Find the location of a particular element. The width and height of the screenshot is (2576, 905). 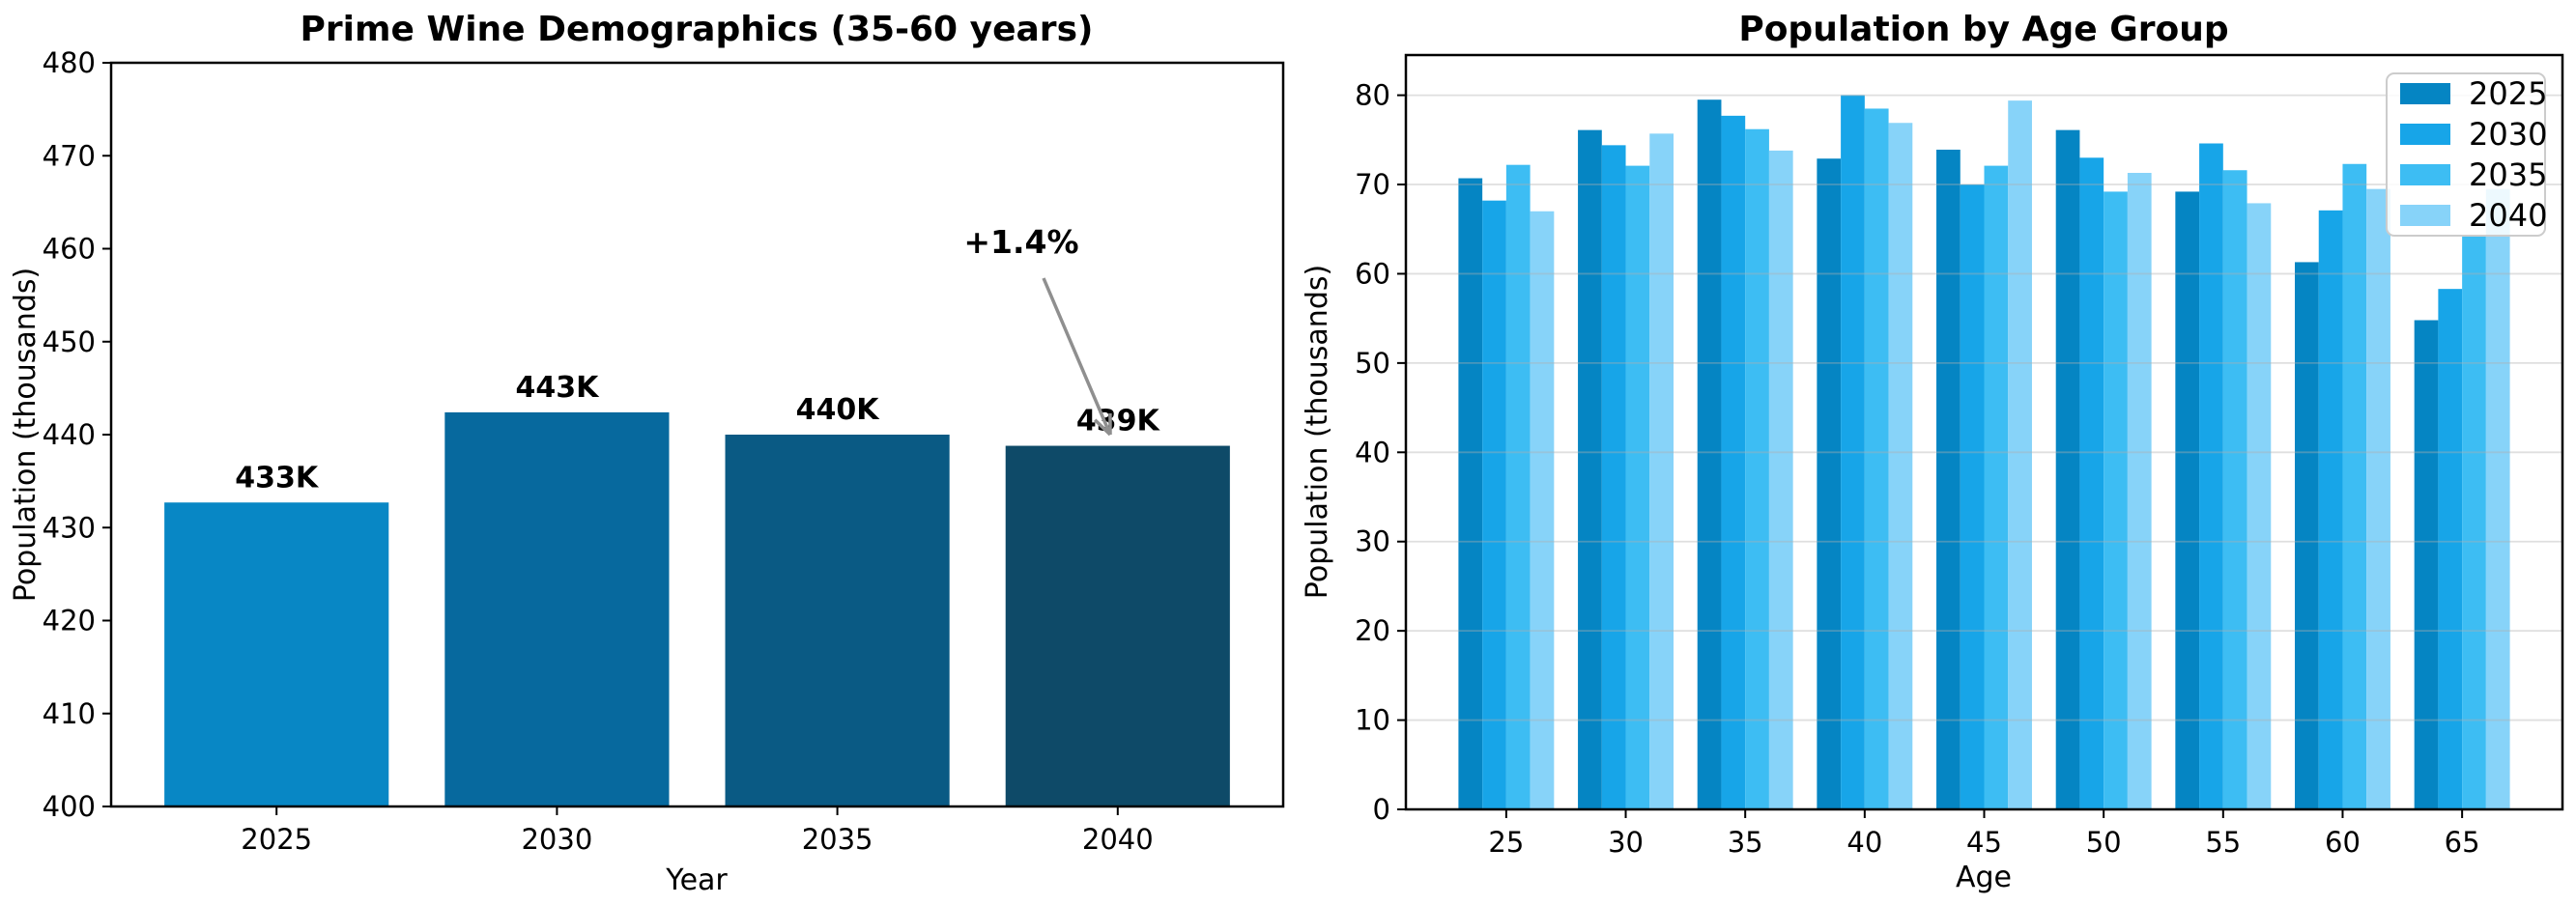

y-tick-label: 480 is located at coordinates (70, 62).